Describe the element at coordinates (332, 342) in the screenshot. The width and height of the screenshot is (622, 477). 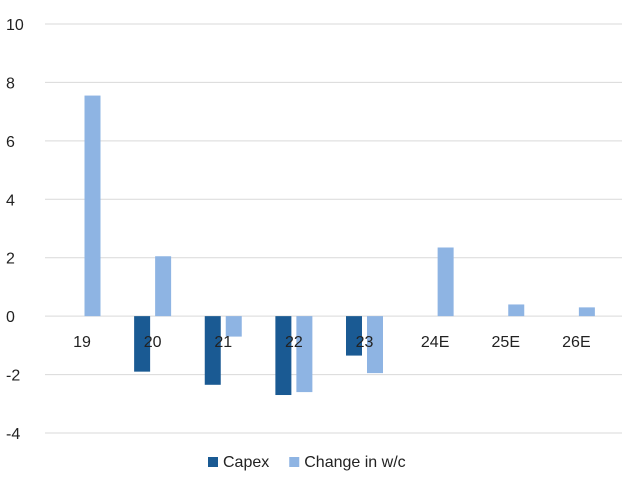
I see `x-axis-tick-labels: 19 20 21 22 23 24E 25E 26E` at that location.